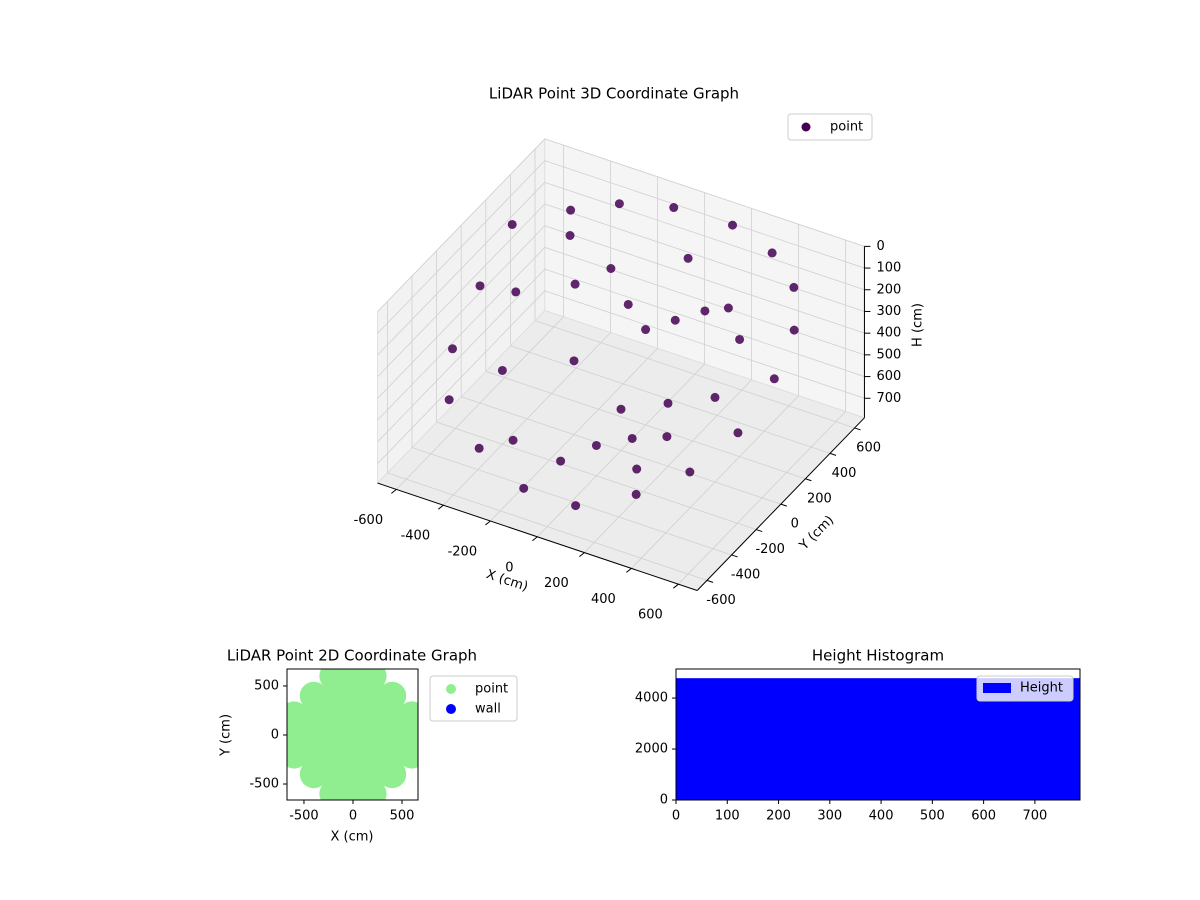 This screenshot has width=1200, height=900. I want to click on x-tick-label: 200, so click(778, 816).